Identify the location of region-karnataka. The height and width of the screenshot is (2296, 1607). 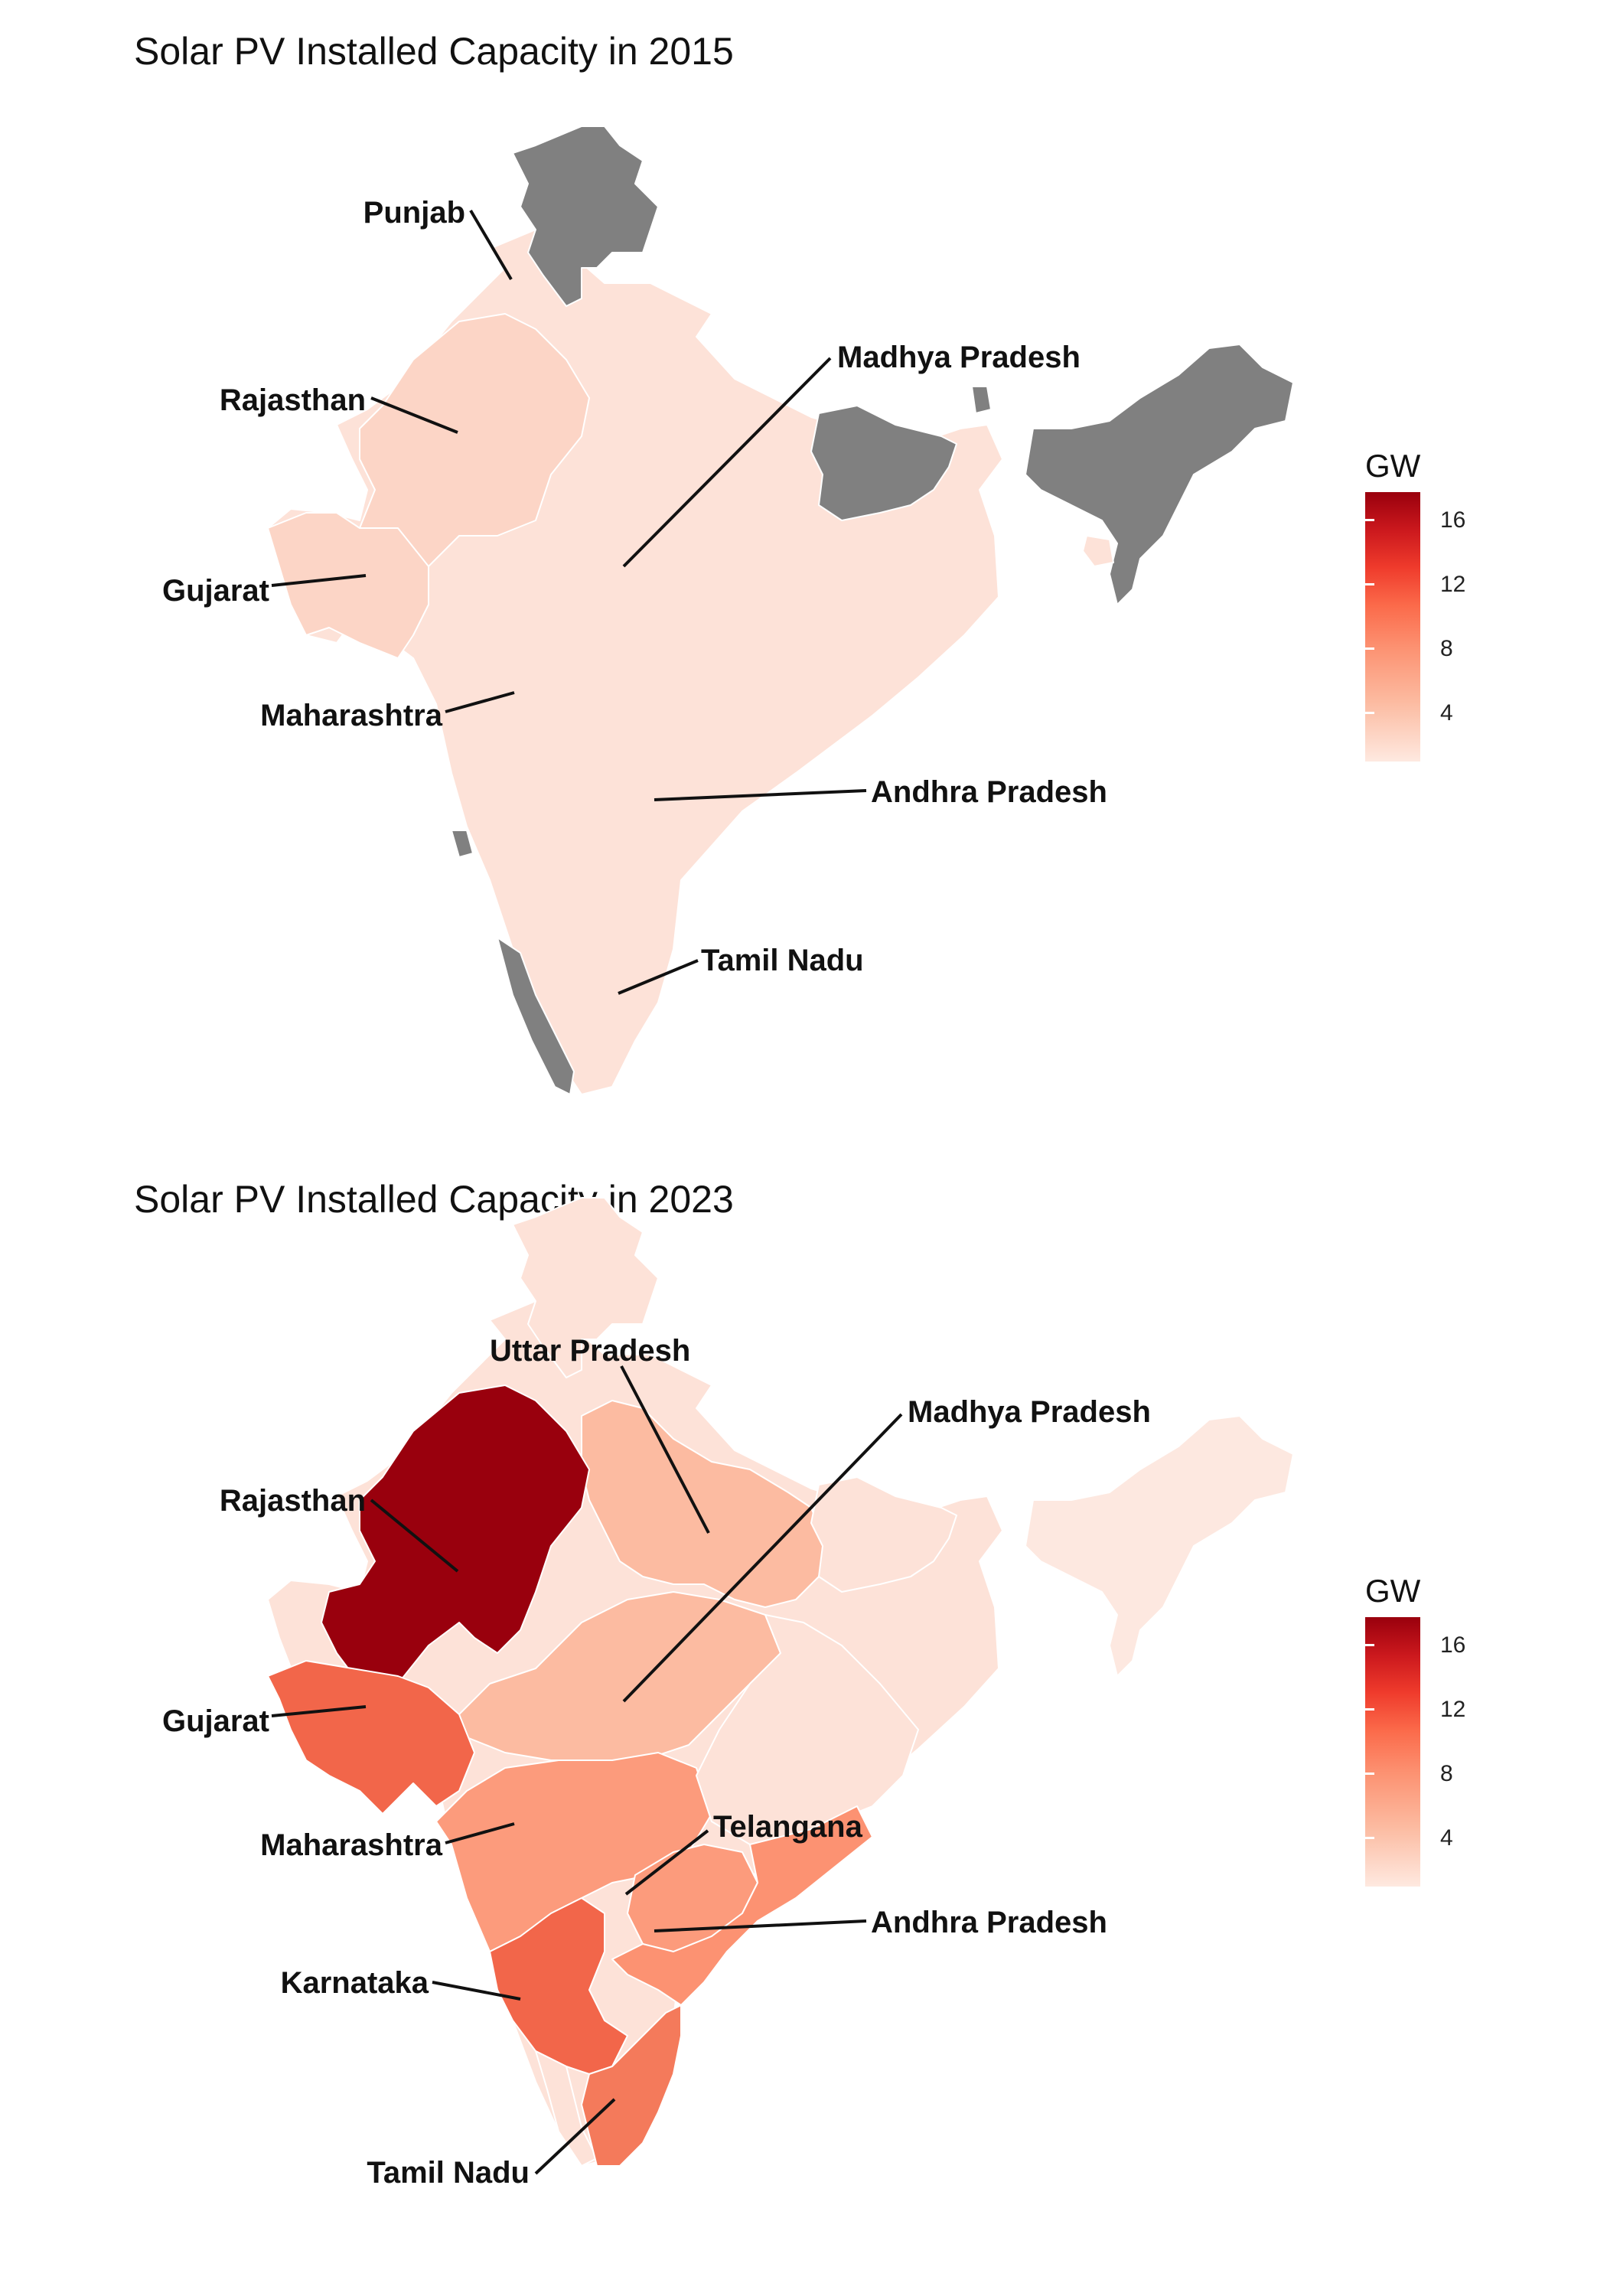
(558, 1986).